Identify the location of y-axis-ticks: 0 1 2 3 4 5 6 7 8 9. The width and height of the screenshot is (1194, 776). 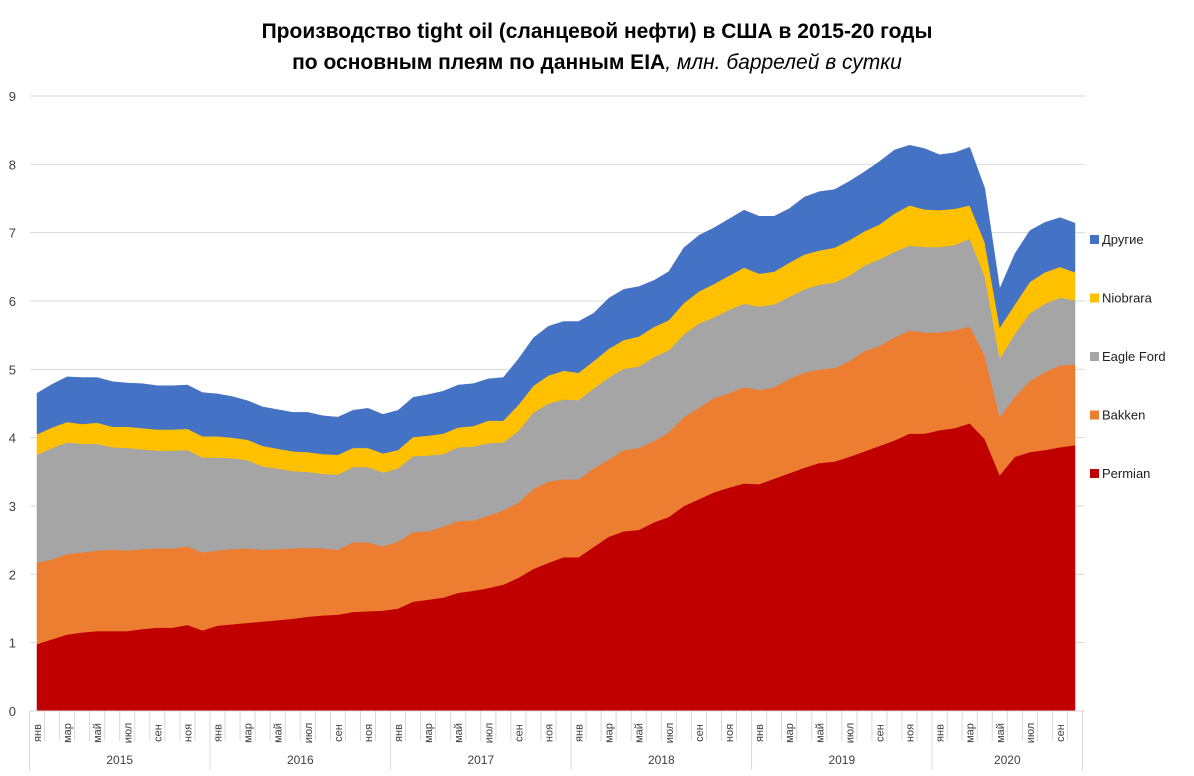
(12, 404).